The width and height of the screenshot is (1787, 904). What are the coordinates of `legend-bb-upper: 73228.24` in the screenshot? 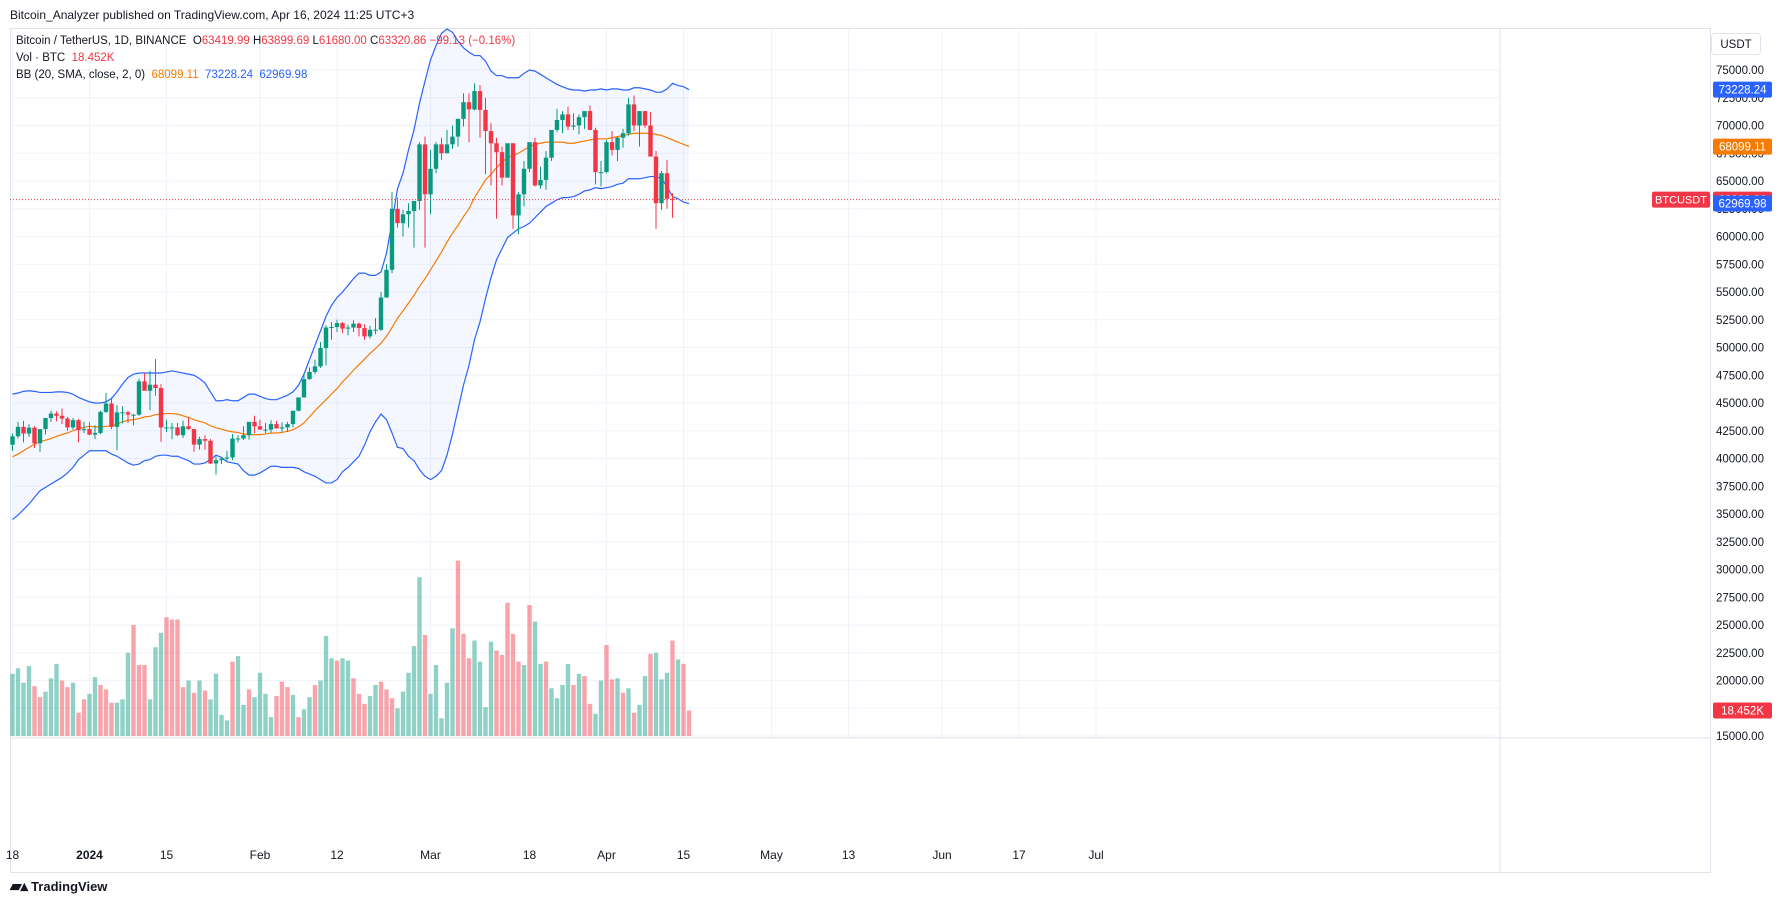 It's located at (229, 75).